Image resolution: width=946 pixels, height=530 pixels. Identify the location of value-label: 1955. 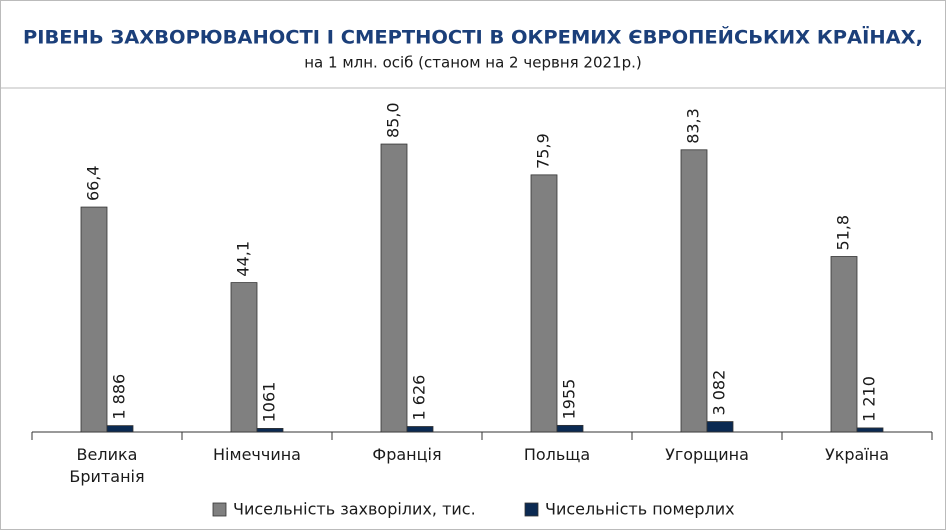
(569, 399).